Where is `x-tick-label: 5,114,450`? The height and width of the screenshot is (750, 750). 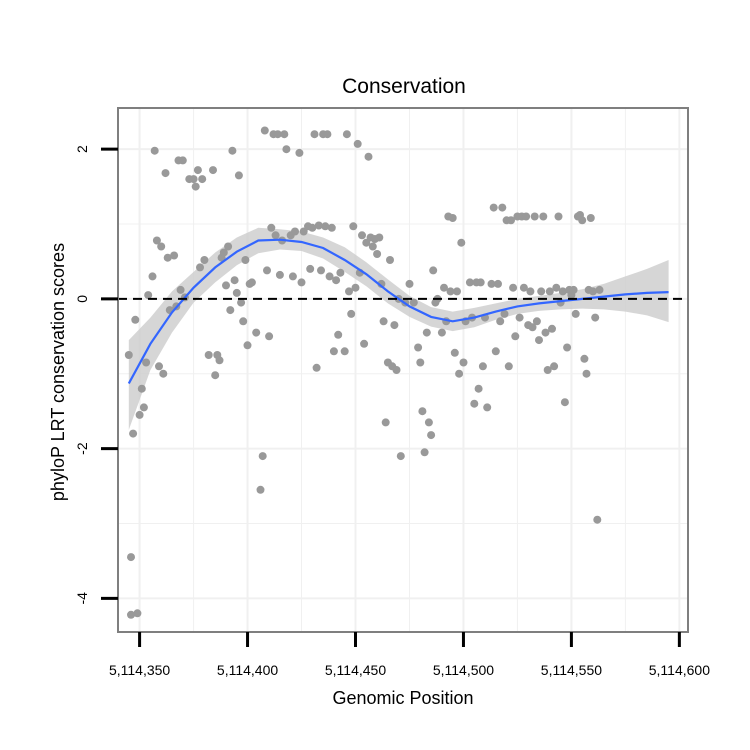 x-tick-label: 5,114,450 is located at coordinates (355, 670).